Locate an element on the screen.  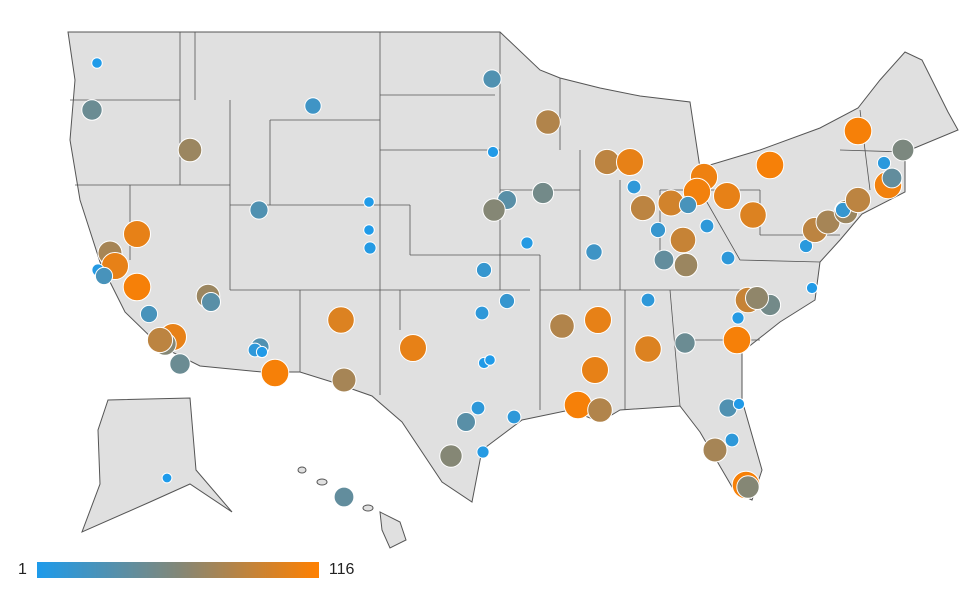
legend-max-label: 116 is located at coordinates (341, 569).